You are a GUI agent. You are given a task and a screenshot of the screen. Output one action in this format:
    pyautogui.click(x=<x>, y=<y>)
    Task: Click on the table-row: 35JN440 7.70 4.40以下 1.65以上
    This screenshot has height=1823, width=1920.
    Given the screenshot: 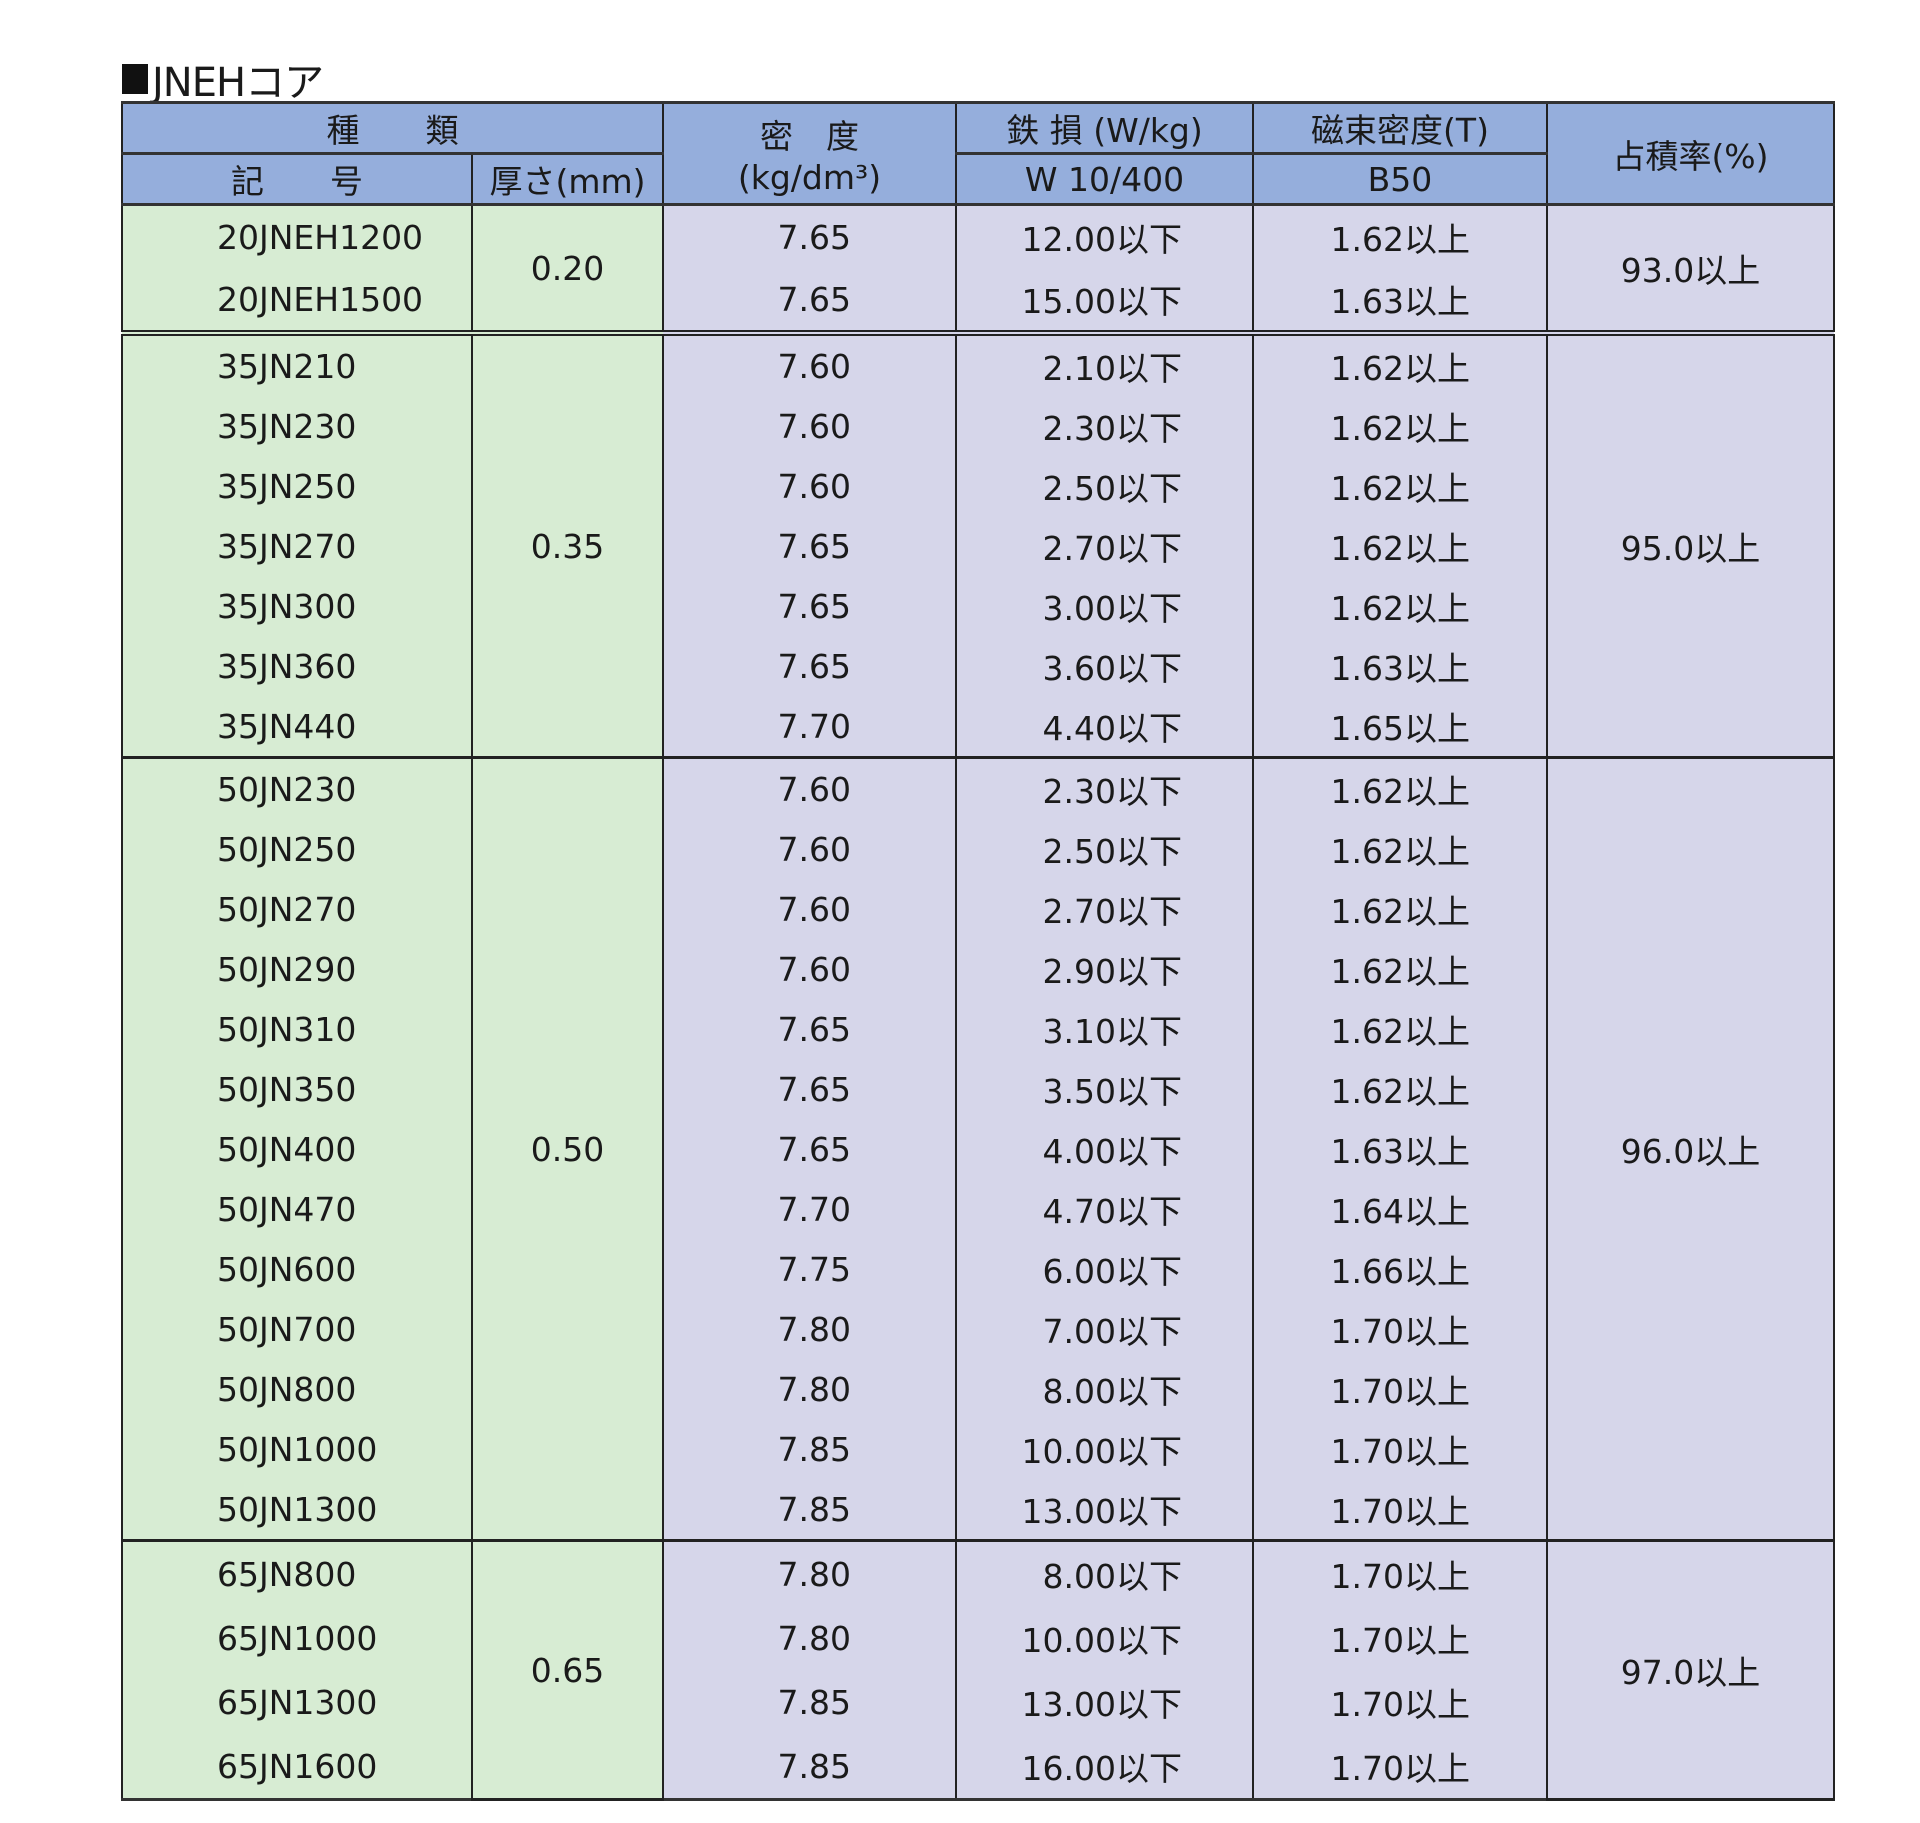 What is the action you would take?
    pyautogui.click(x=977, y=727)
    